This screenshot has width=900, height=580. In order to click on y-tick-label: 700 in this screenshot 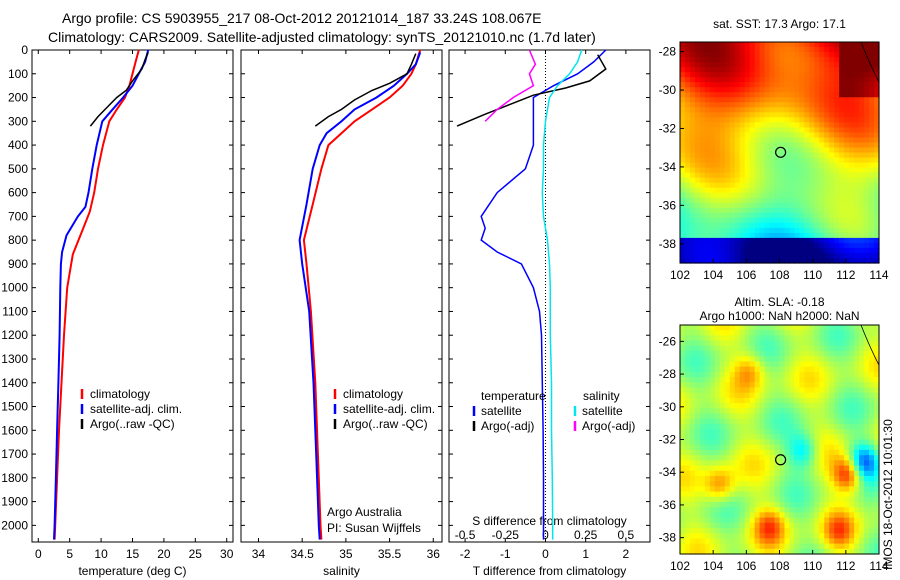, I will do `click(18, 216)`.